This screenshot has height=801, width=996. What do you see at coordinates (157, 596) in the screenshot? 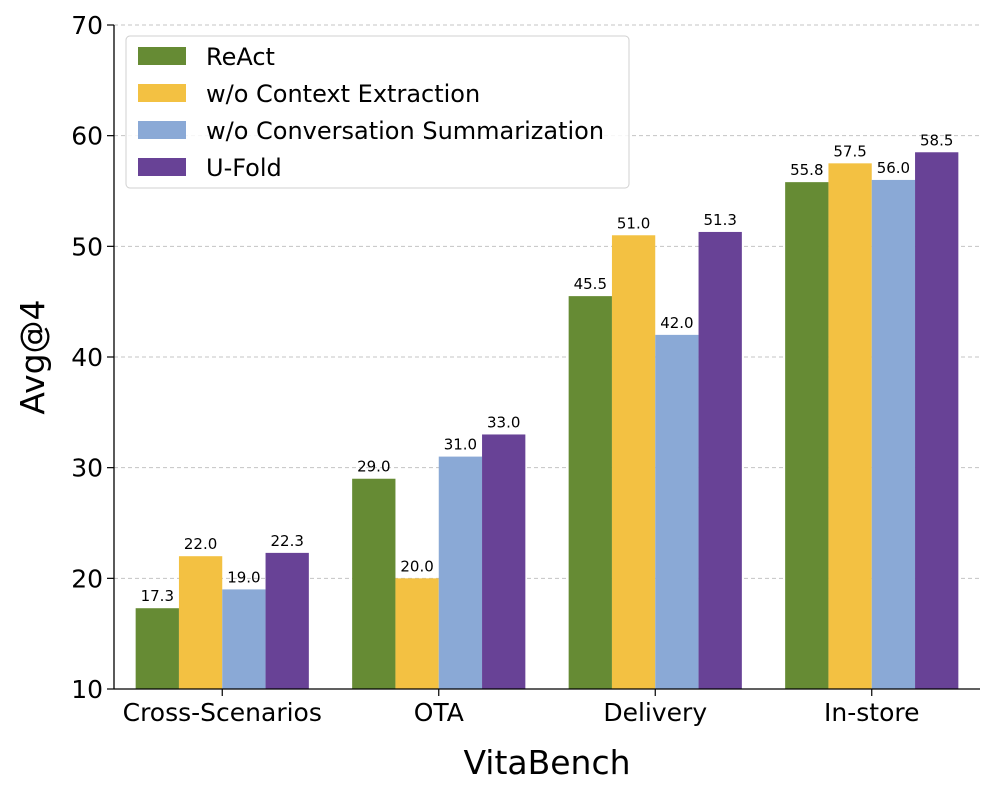
I see `data-label: 17.3` at bounding box center [157, 596].